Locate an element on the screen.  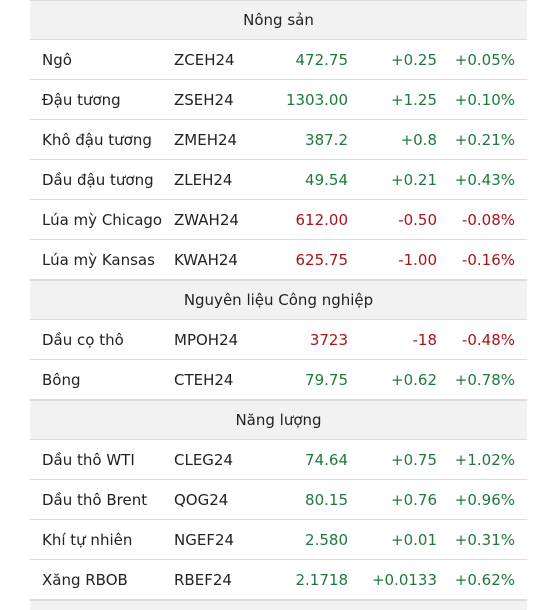
commodity-name: Lúa mỳ Kansas is located at coordinates (98, 260).